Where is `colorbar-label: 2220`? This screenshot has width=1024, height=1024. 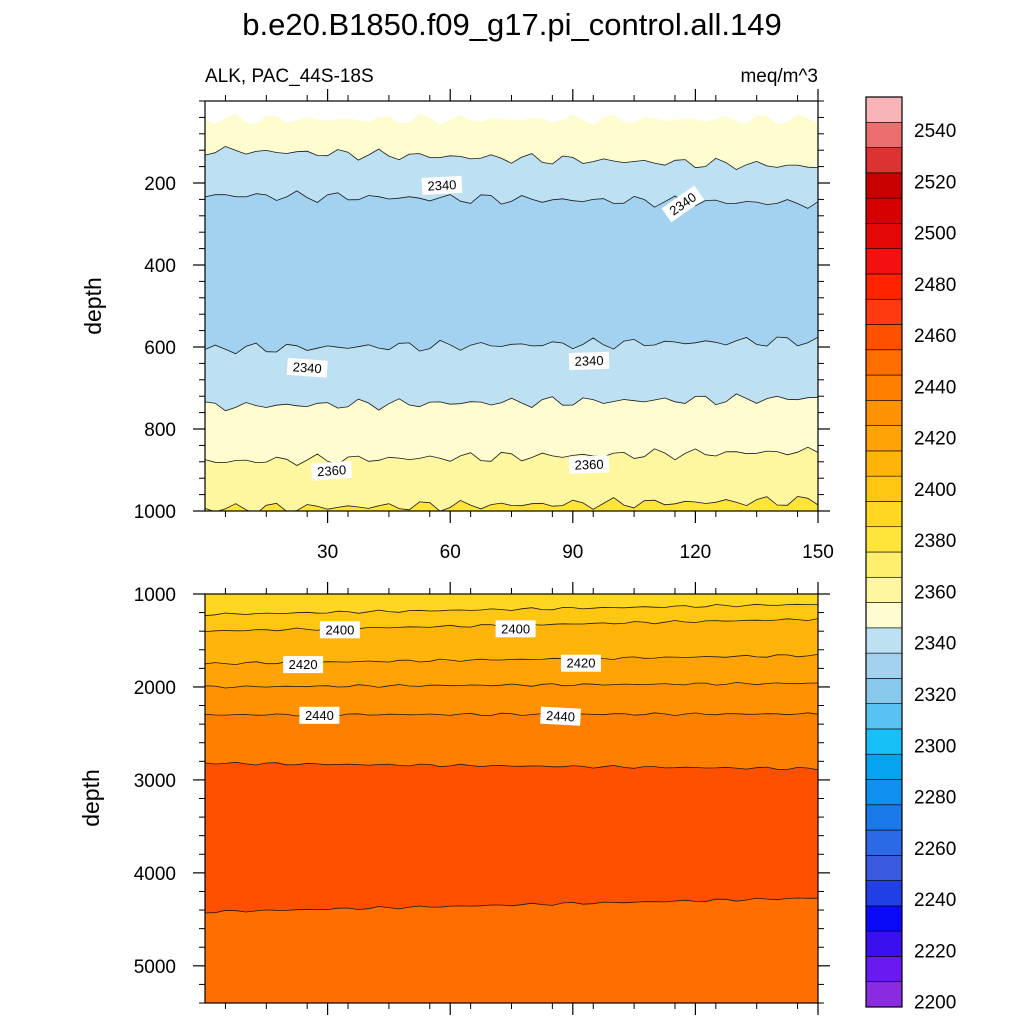 colorbar-label: 2220 is located at coordinates (935, 951).